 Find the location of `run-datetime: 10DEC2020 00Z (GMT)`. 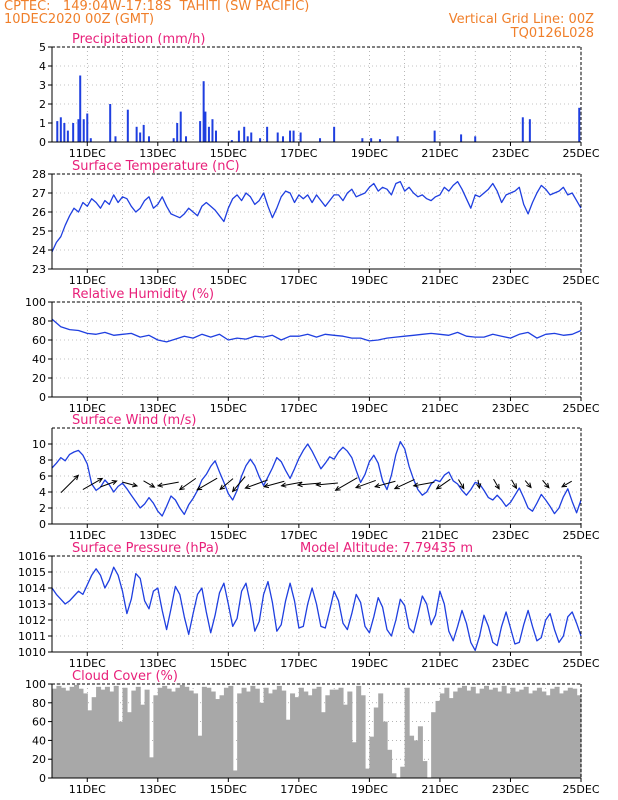

run-datetime: 10DEC2020 00Z (GMT) is located at coordinates (79, 19).